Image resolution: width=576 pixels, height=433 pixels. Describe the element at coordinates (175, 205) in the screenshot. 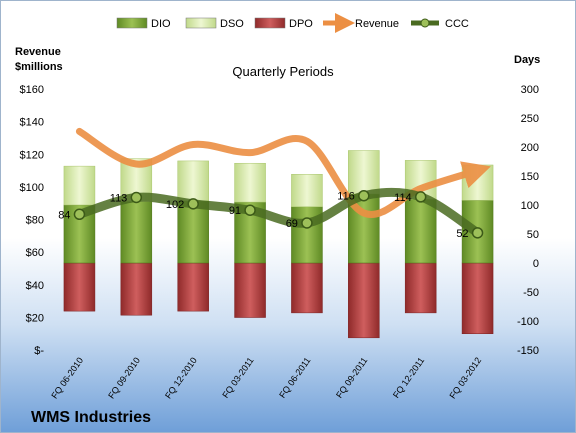

I see `ccc-data-label: 102` at that location.